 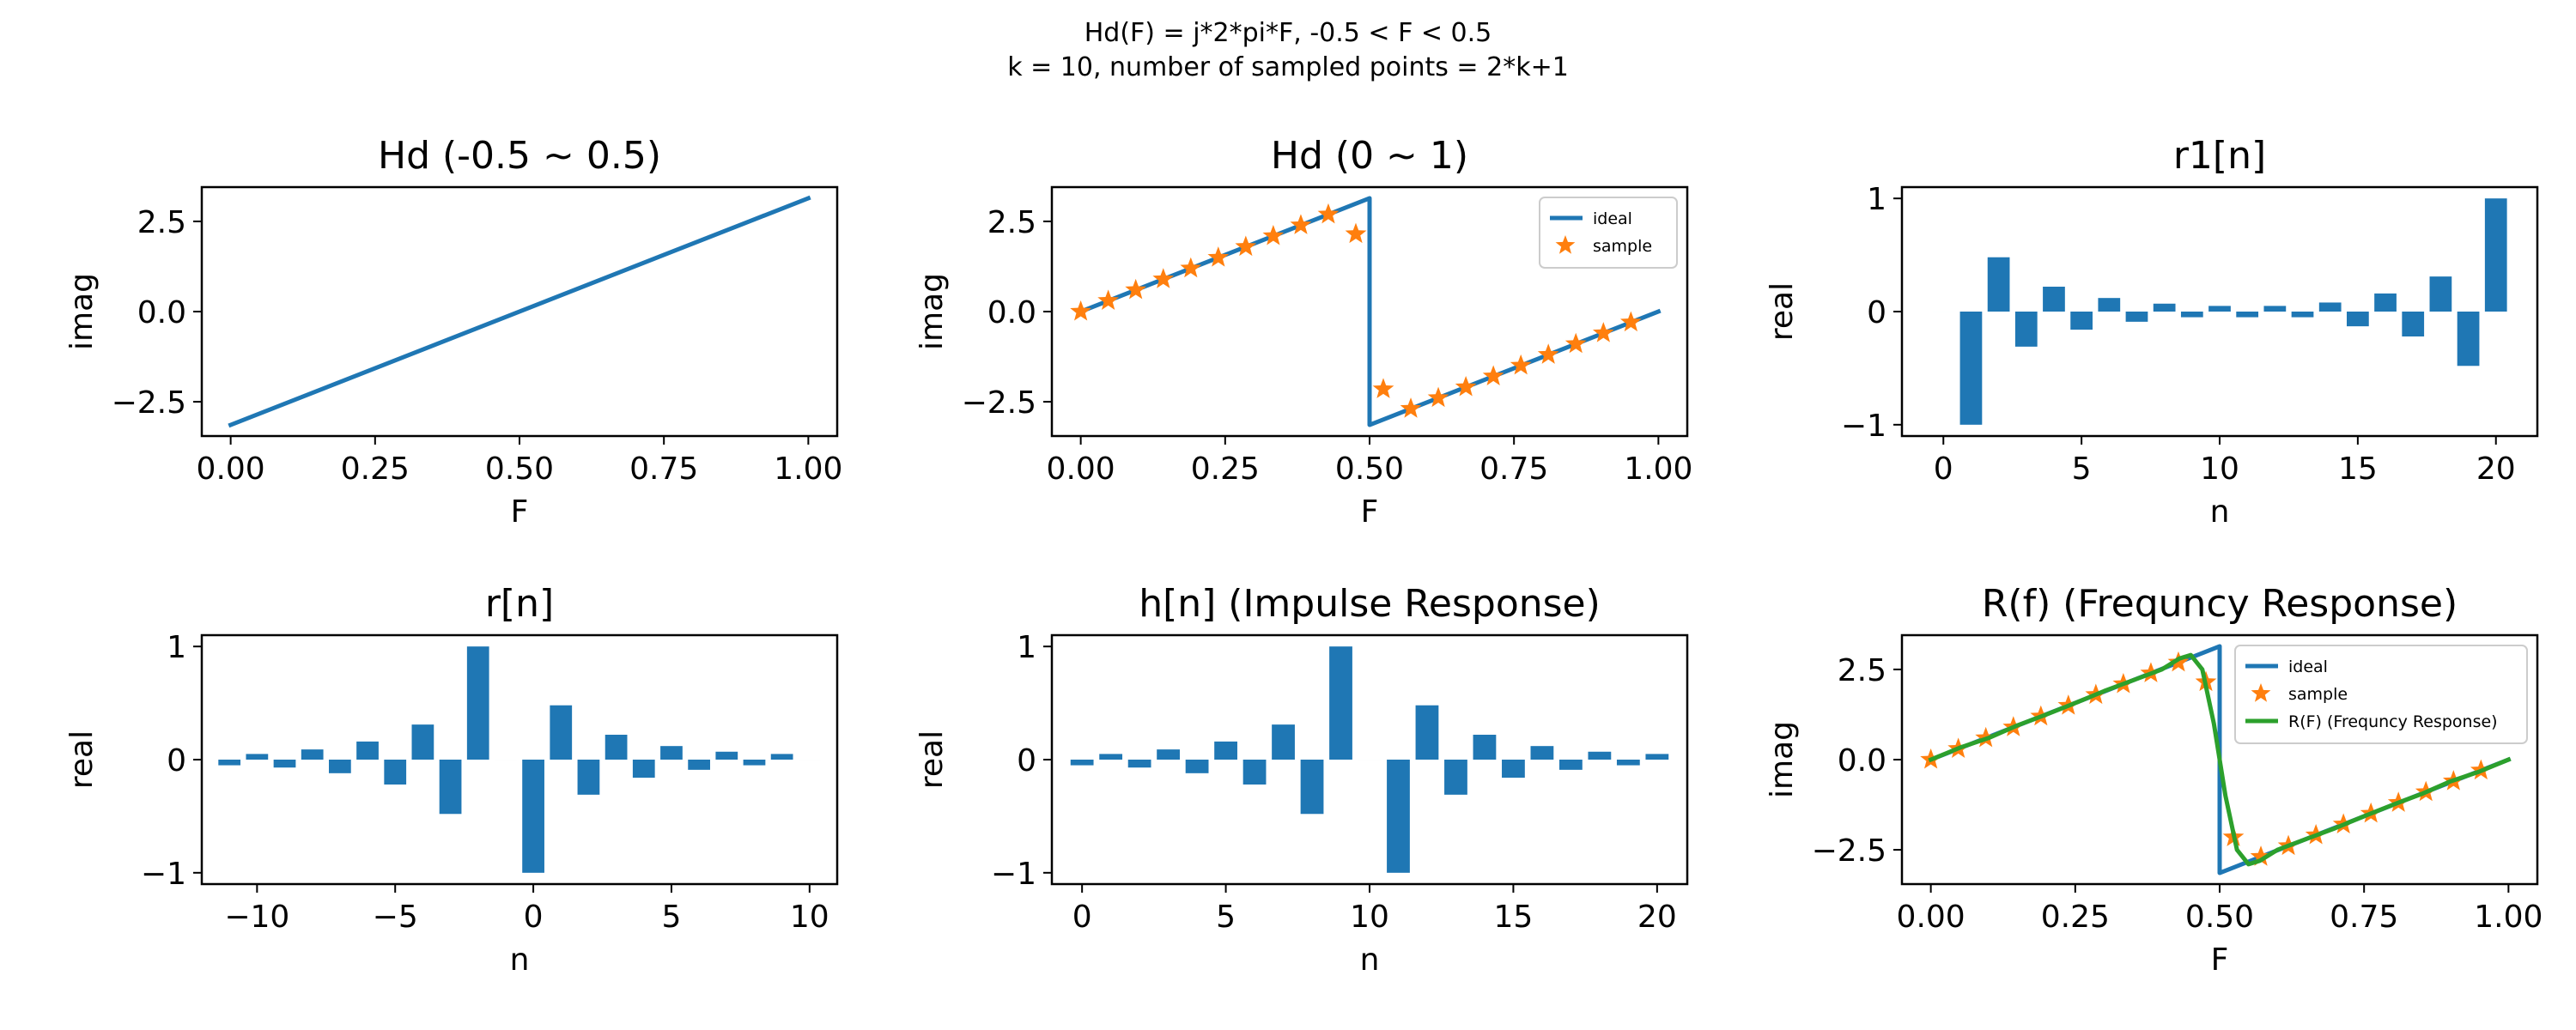 What do you see at coordinates (2393, 721) in the screenshot?
I see `legend-label-2: R(F) (Frequncy Response)` at bounding box center [2393, 721].